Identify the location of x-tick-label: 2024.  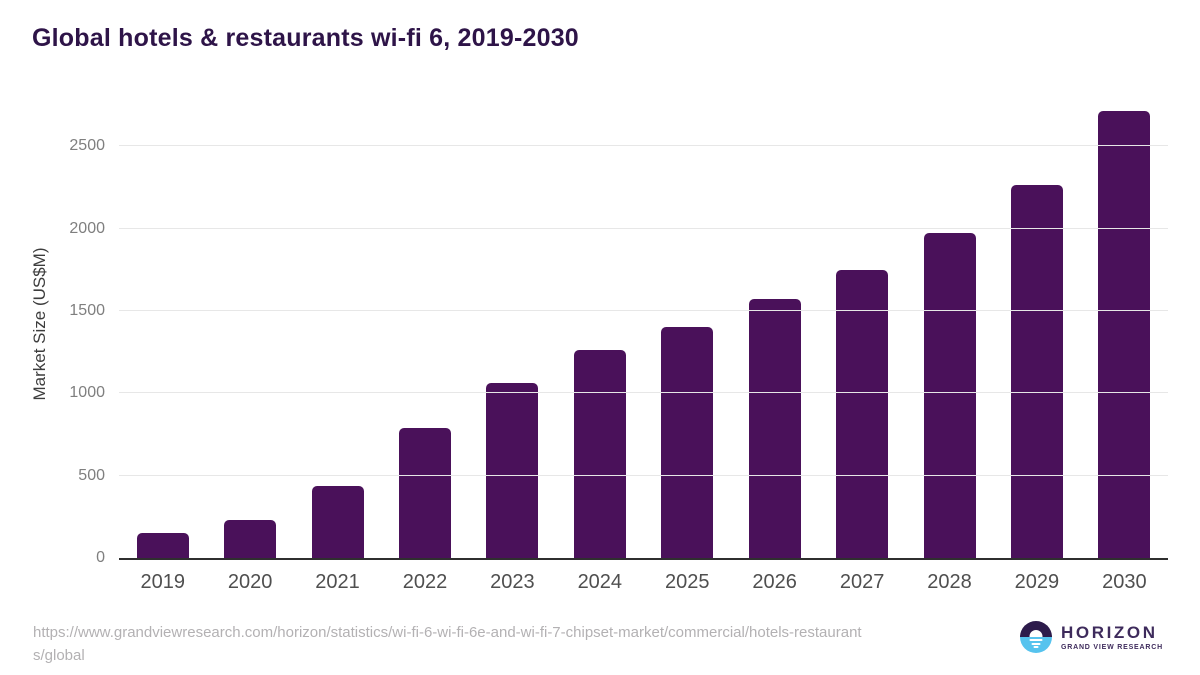
(600, 582).